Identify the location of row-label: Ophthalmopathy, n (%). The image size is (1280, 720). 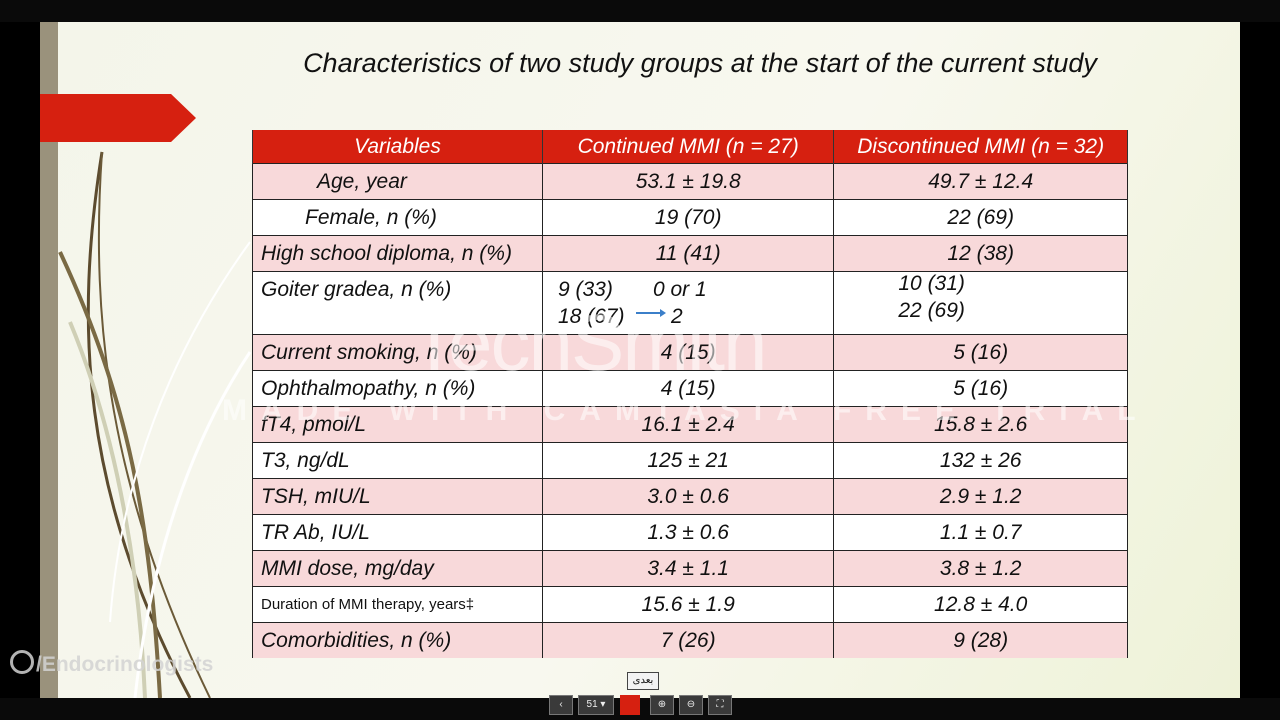
(397, 388).